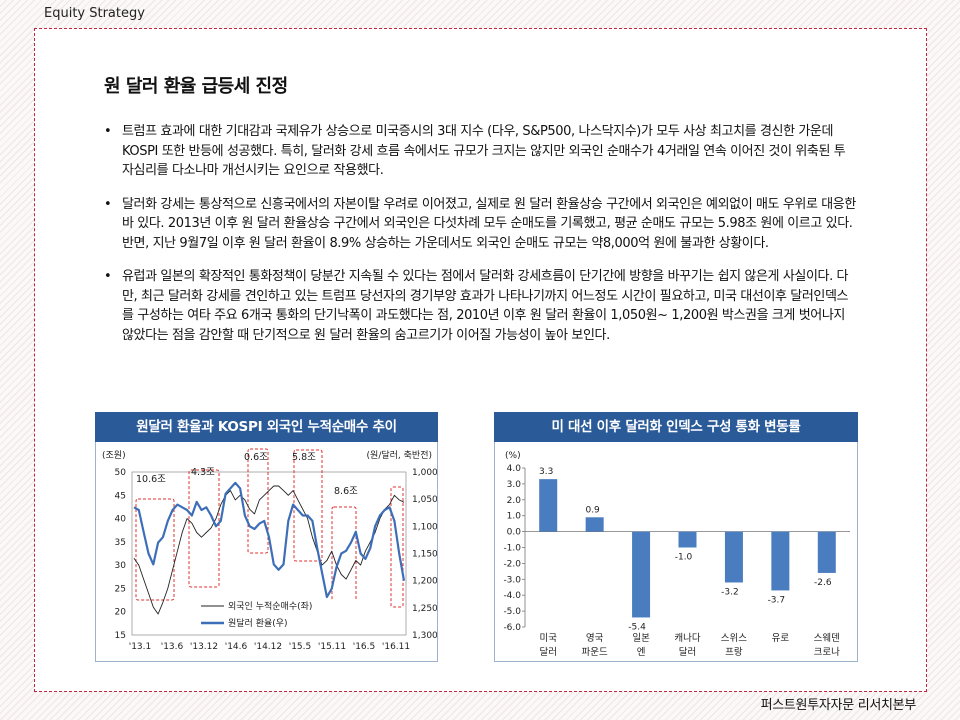  Describe the element at coordinates (424, 582) in the screenshot. I see `y-tick-label-right: 1,200` at that location.